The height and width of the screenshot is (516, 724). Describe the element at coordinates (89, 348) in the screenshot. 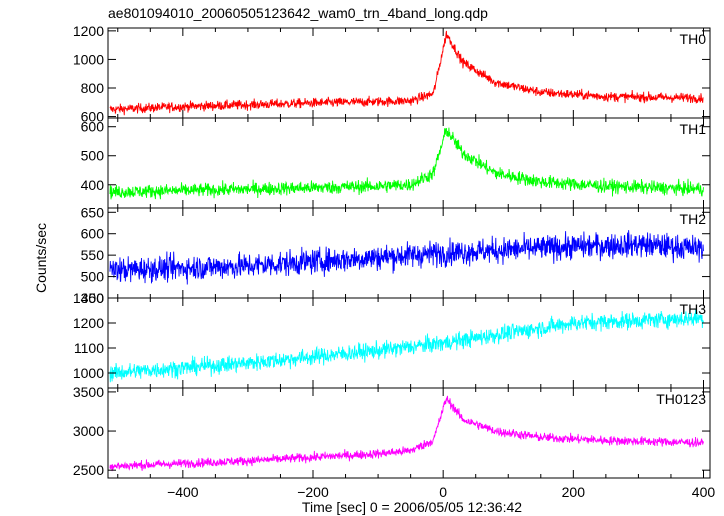

I see `y-tick-label: 1100` at that location.